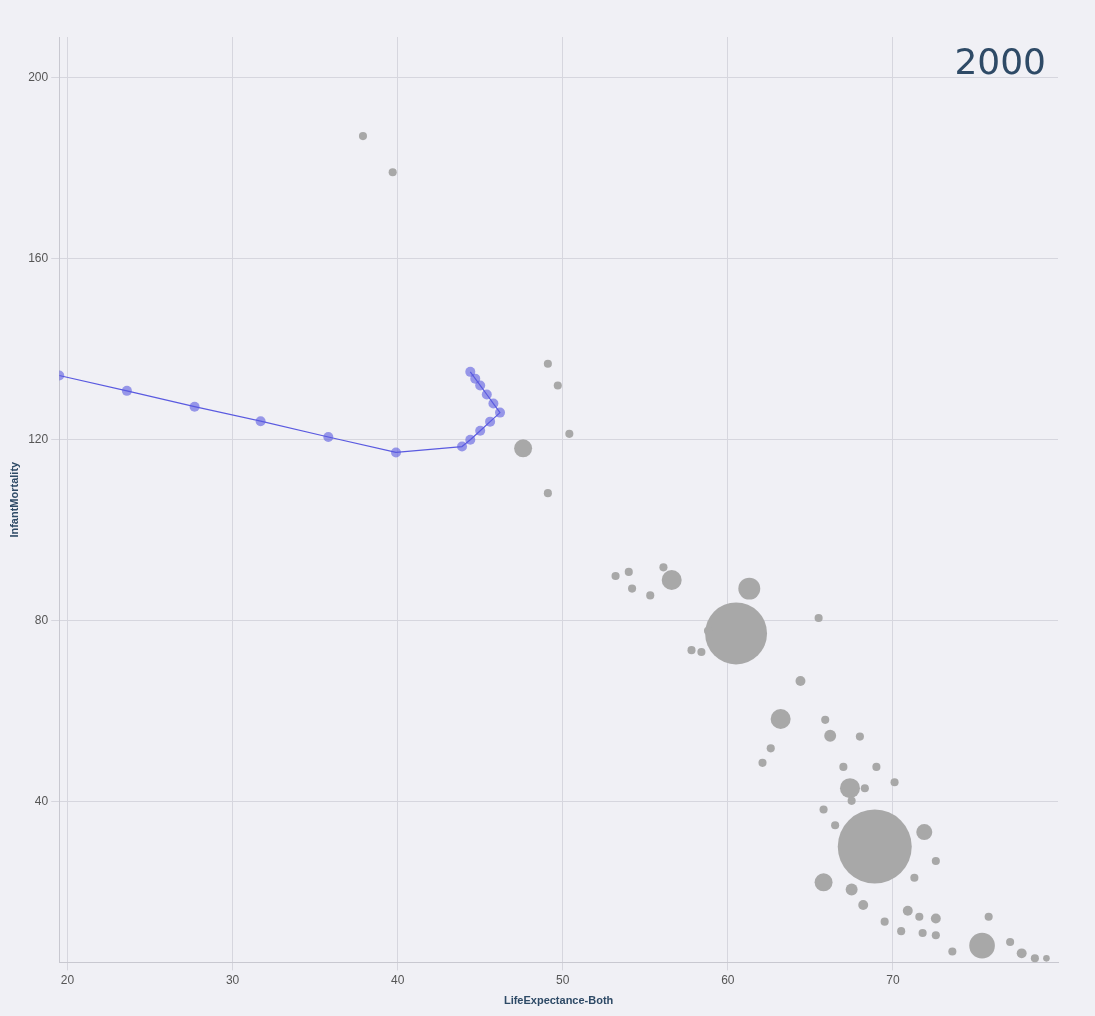  I want to click on y-tick-label: 120, so click(38, 439).